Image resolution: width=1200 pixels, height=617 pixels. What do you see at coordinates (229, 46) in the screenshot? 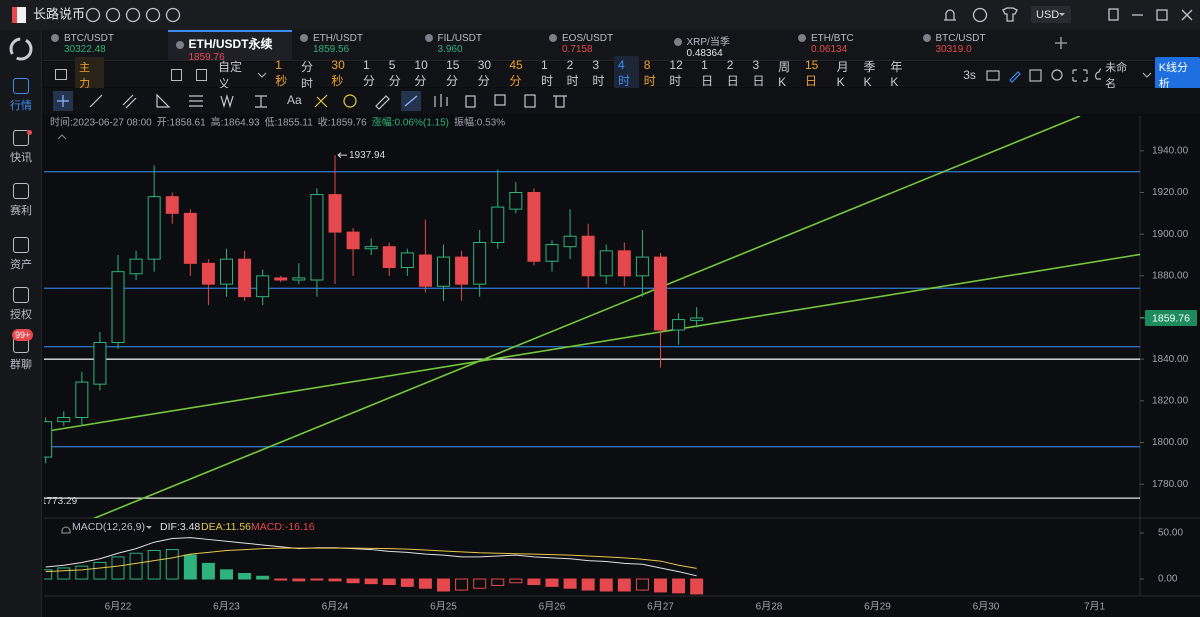
I see `ticker-tab: ETH/USDT永续 1859.76` at bounding box center [229, 46].